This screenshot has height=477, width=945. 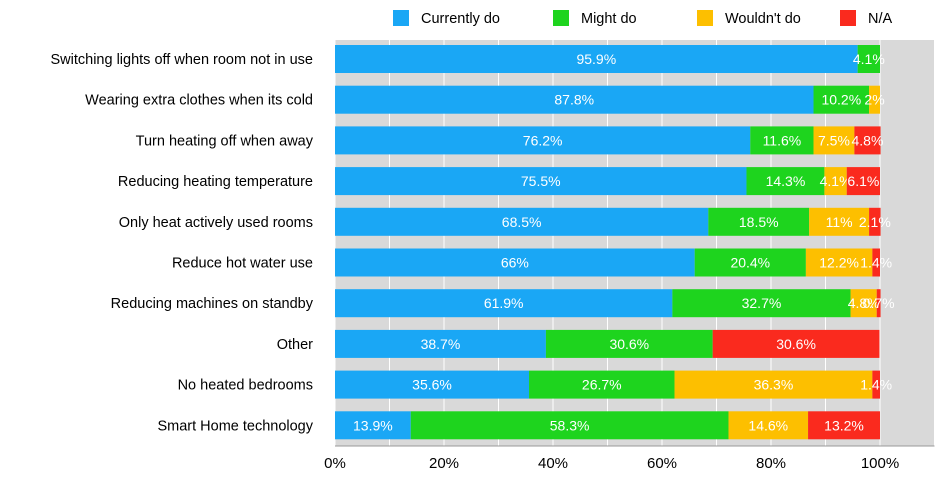 What do you see at coordinates (225, 141) in the screenshot?
I see `category-label: Turn heating off when away` at bounding box center [225, 141].